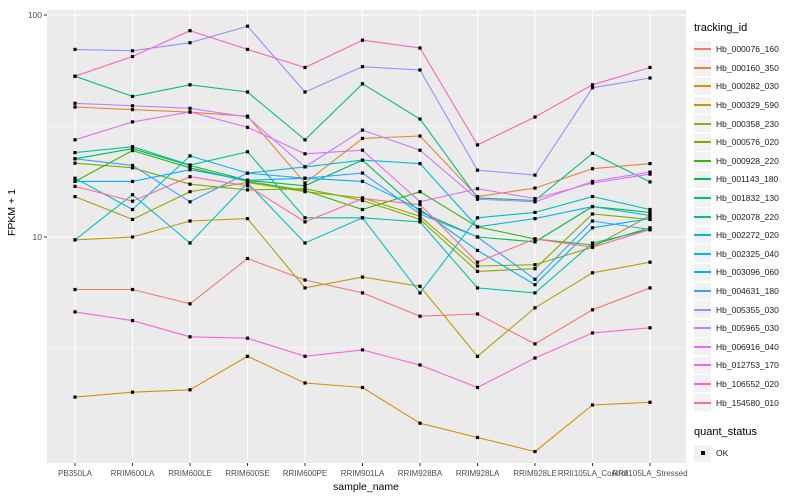 The width and height of the screenshot is (800, 500). What do you see at coordinates (593, 473) in the screenshot?
I see `x-tick-label: RRII105LA_Control` at bounding box center [593, 473].